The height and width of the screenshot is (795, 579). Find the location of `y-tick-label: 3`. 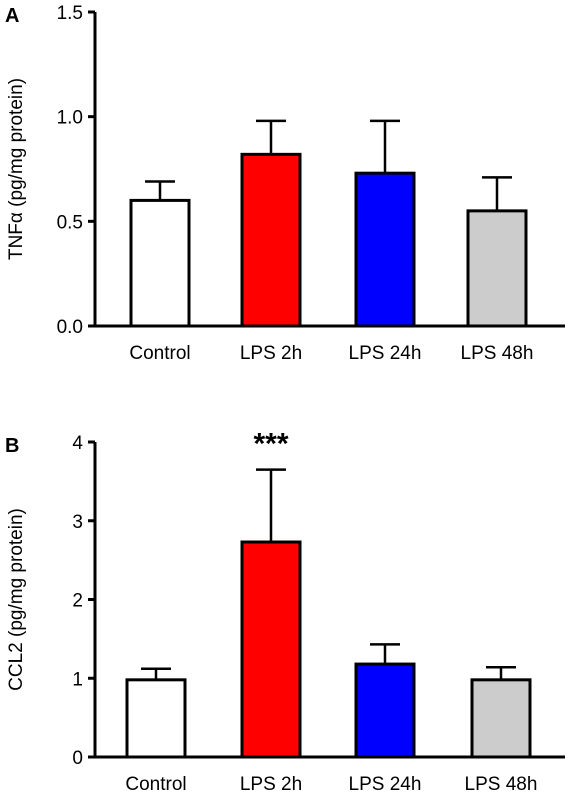

y-tick-label: 3 is located at coordinates (77, 522).